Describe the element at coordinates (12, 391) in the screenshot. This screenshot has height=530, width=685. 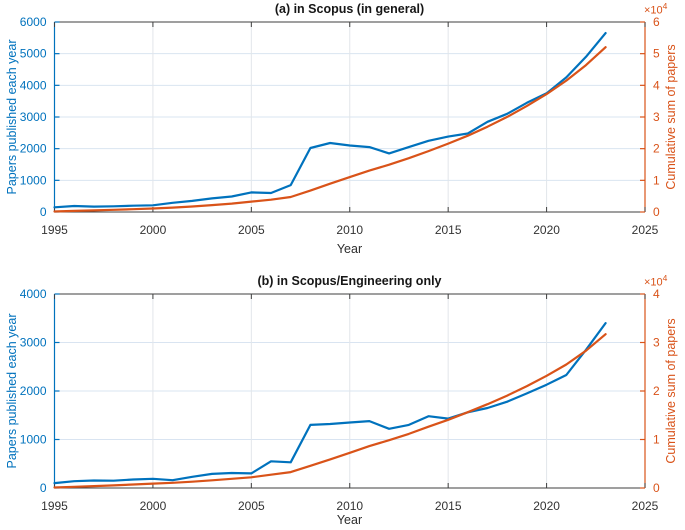
I see `subplot-b-left-axis-label: Papers published each year` at that location.